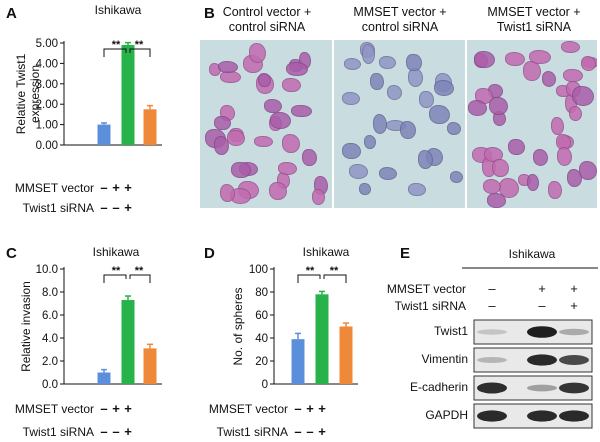  What do you see at coordinates (400, 27) in the screenshot?
I see `micrograph-label-2-line2: control siRNA` at bounding box center [400, 27].